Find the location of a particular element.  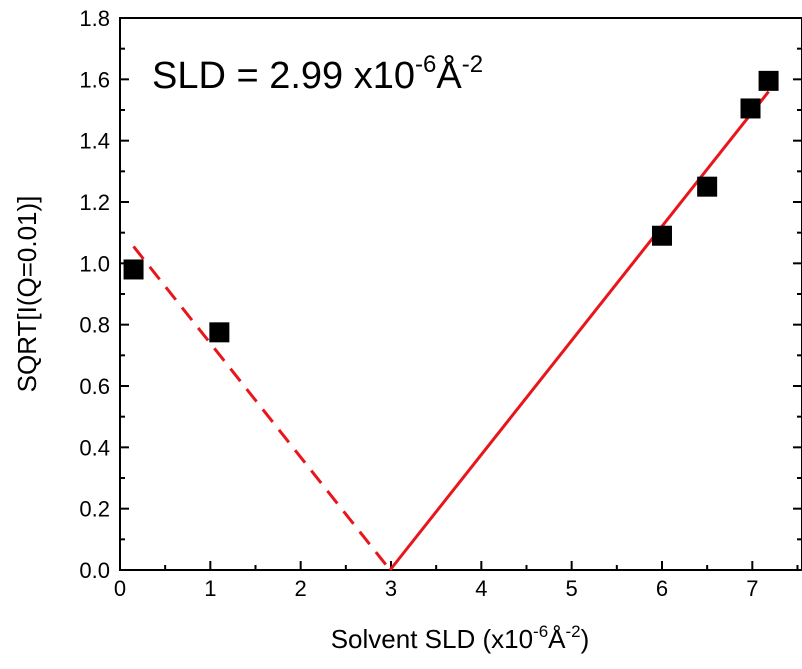

y-tick-label: 0.2 is located at coordinates (94, 509).